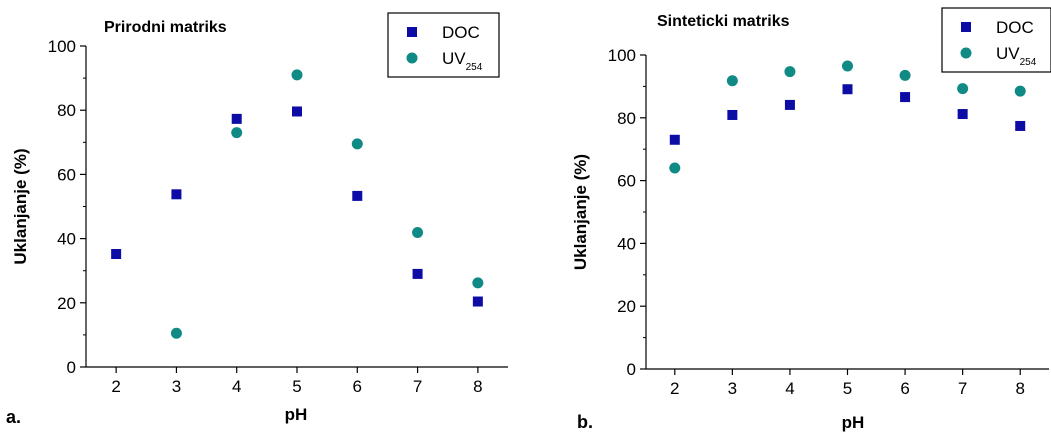  I want to click on series-doc, so click(847, 114).